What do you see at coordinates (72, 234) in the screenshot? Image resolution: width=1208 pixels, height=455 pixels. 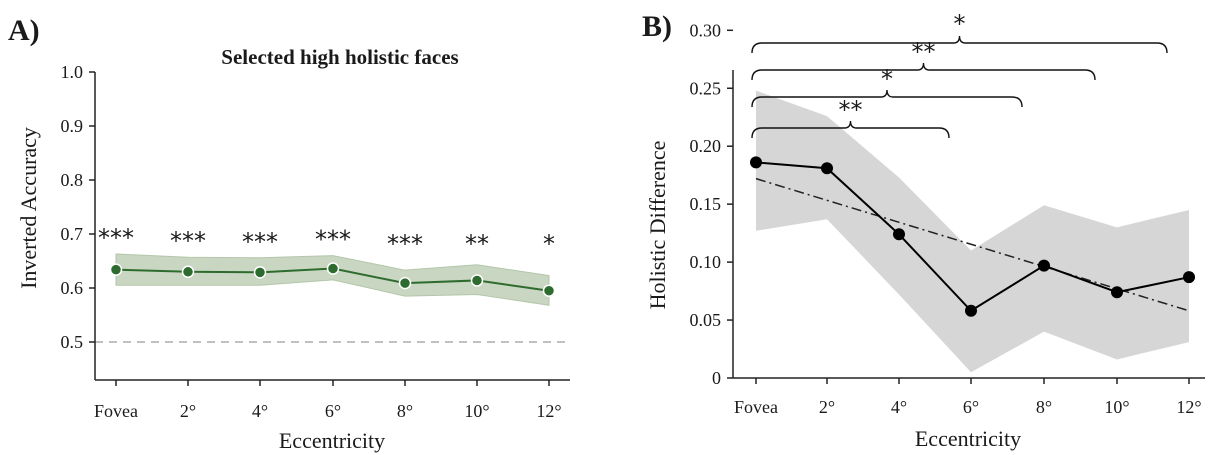 I see `panel-a-y-tick-label: 0.7` at bounding box center [72, 234].